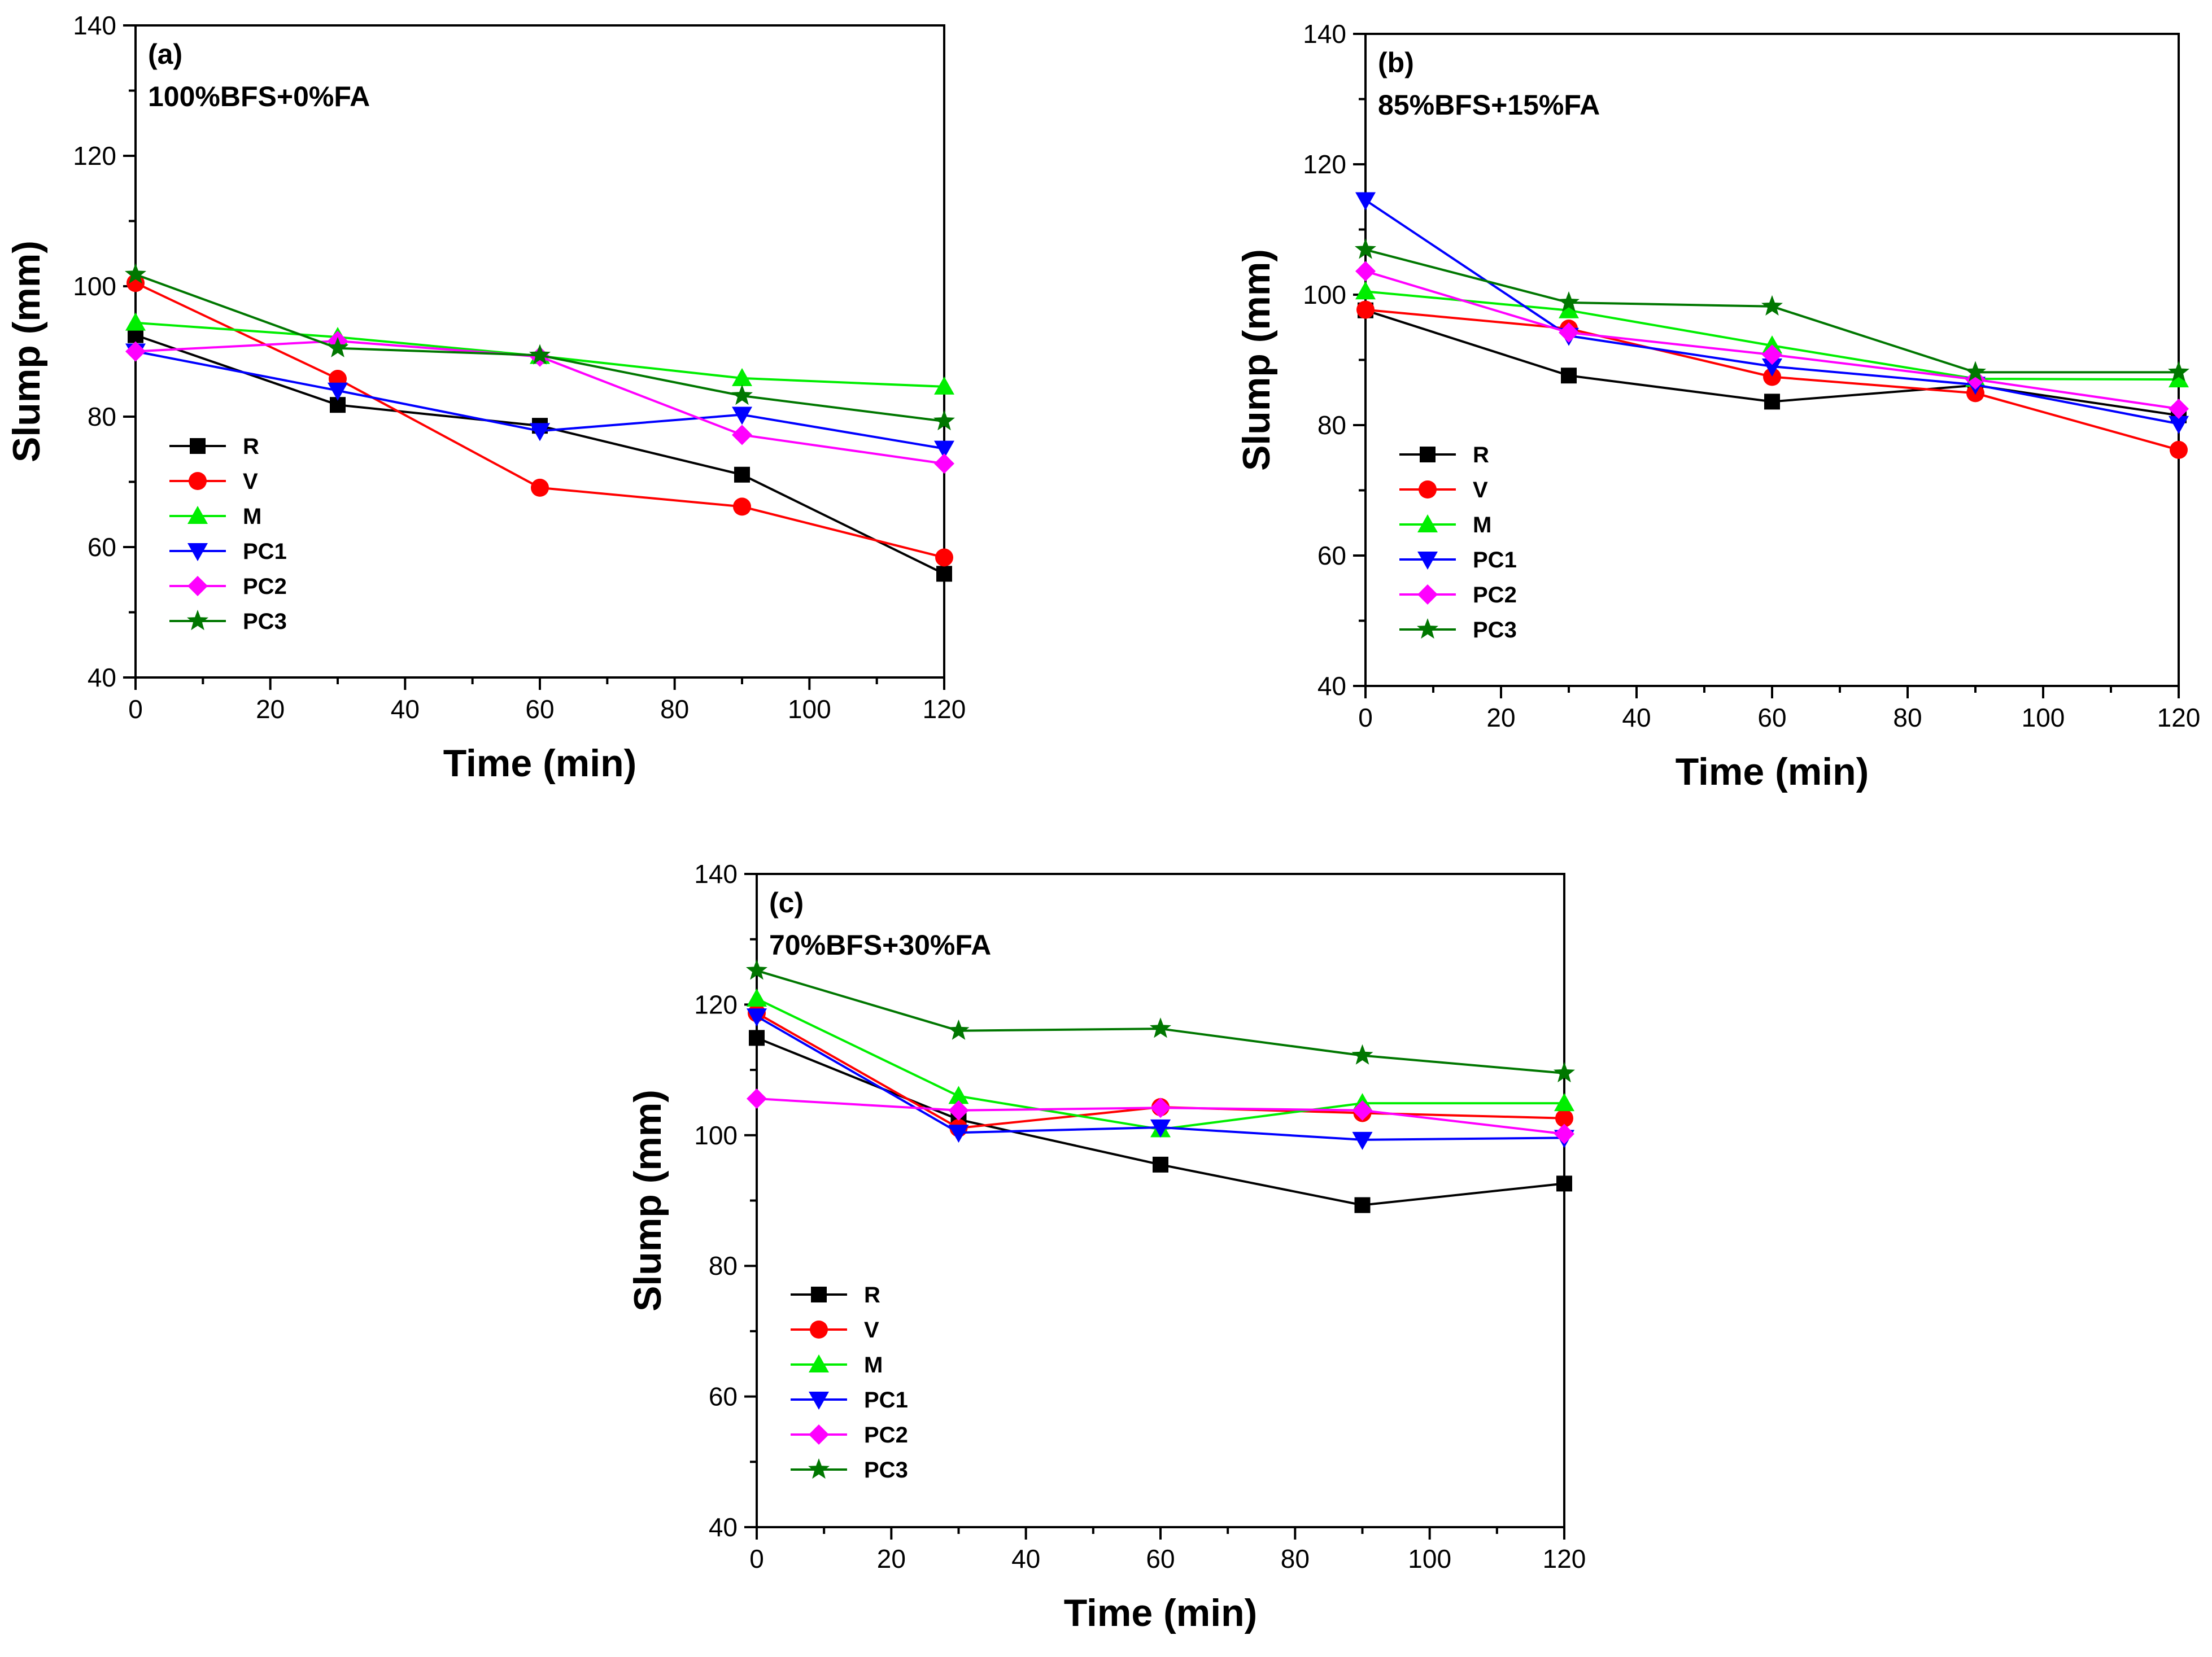 The image size is (2212, 1657). I want to click on y-tick-label: 40, so click(723, 1527).